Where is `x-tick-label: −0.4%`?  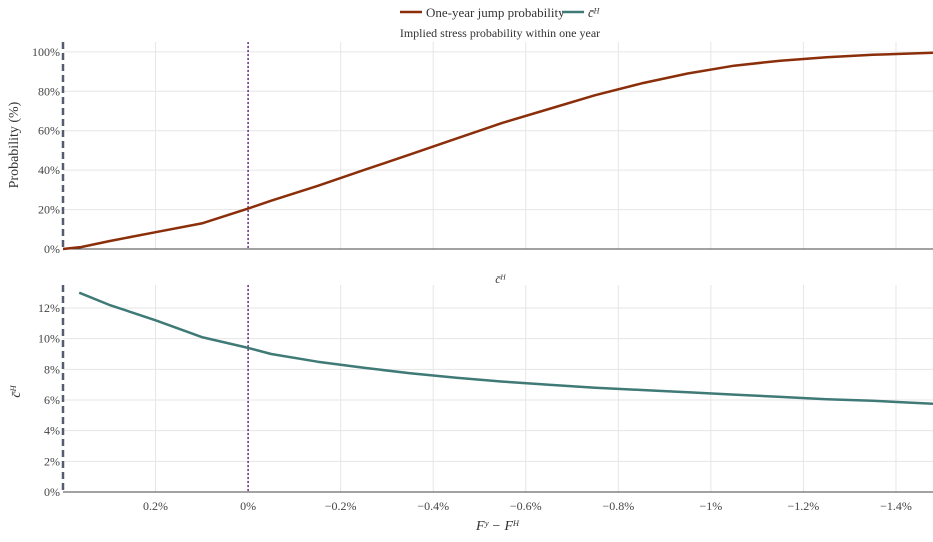
x-tick-label: −0.4% is located at coordinates (433, 506).